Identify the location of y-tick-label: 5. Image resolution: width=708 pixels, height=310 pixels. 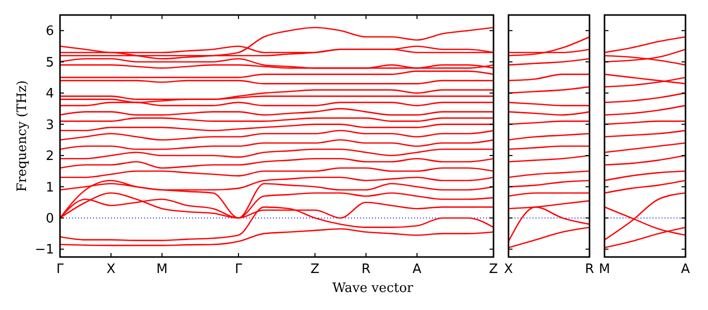
(50, 62).